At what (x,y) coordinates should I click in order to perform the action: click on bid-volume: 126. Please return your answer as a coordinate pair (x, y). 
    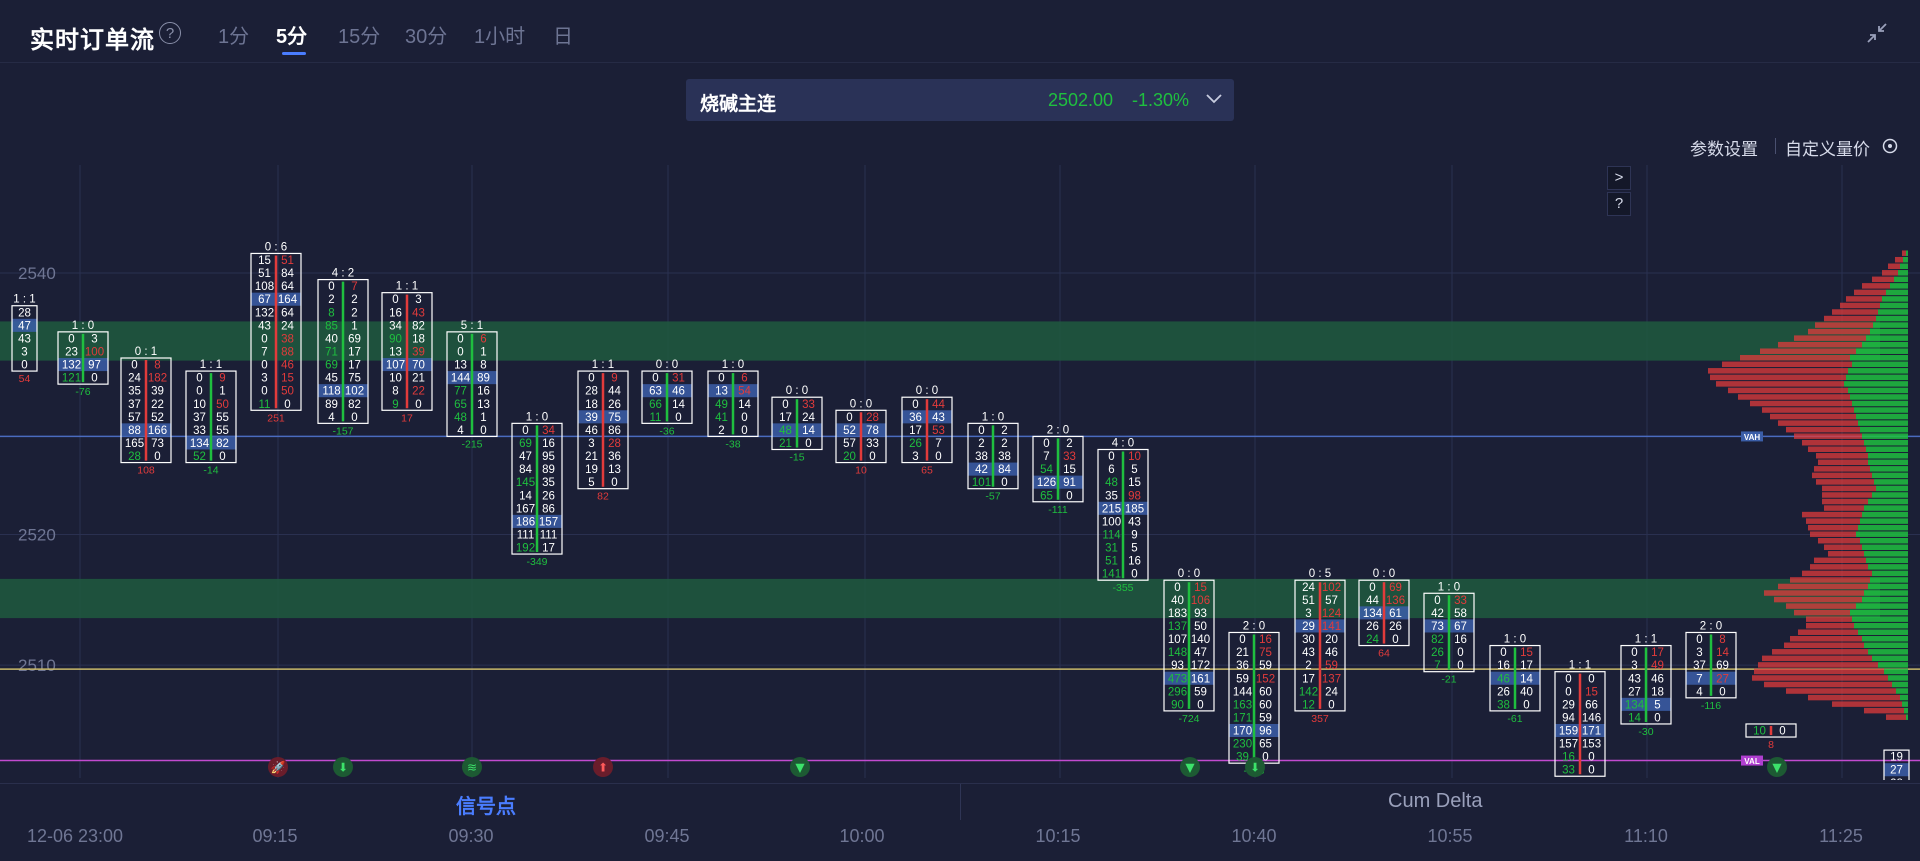
    Looking at the image, I should click on (1046, 483).